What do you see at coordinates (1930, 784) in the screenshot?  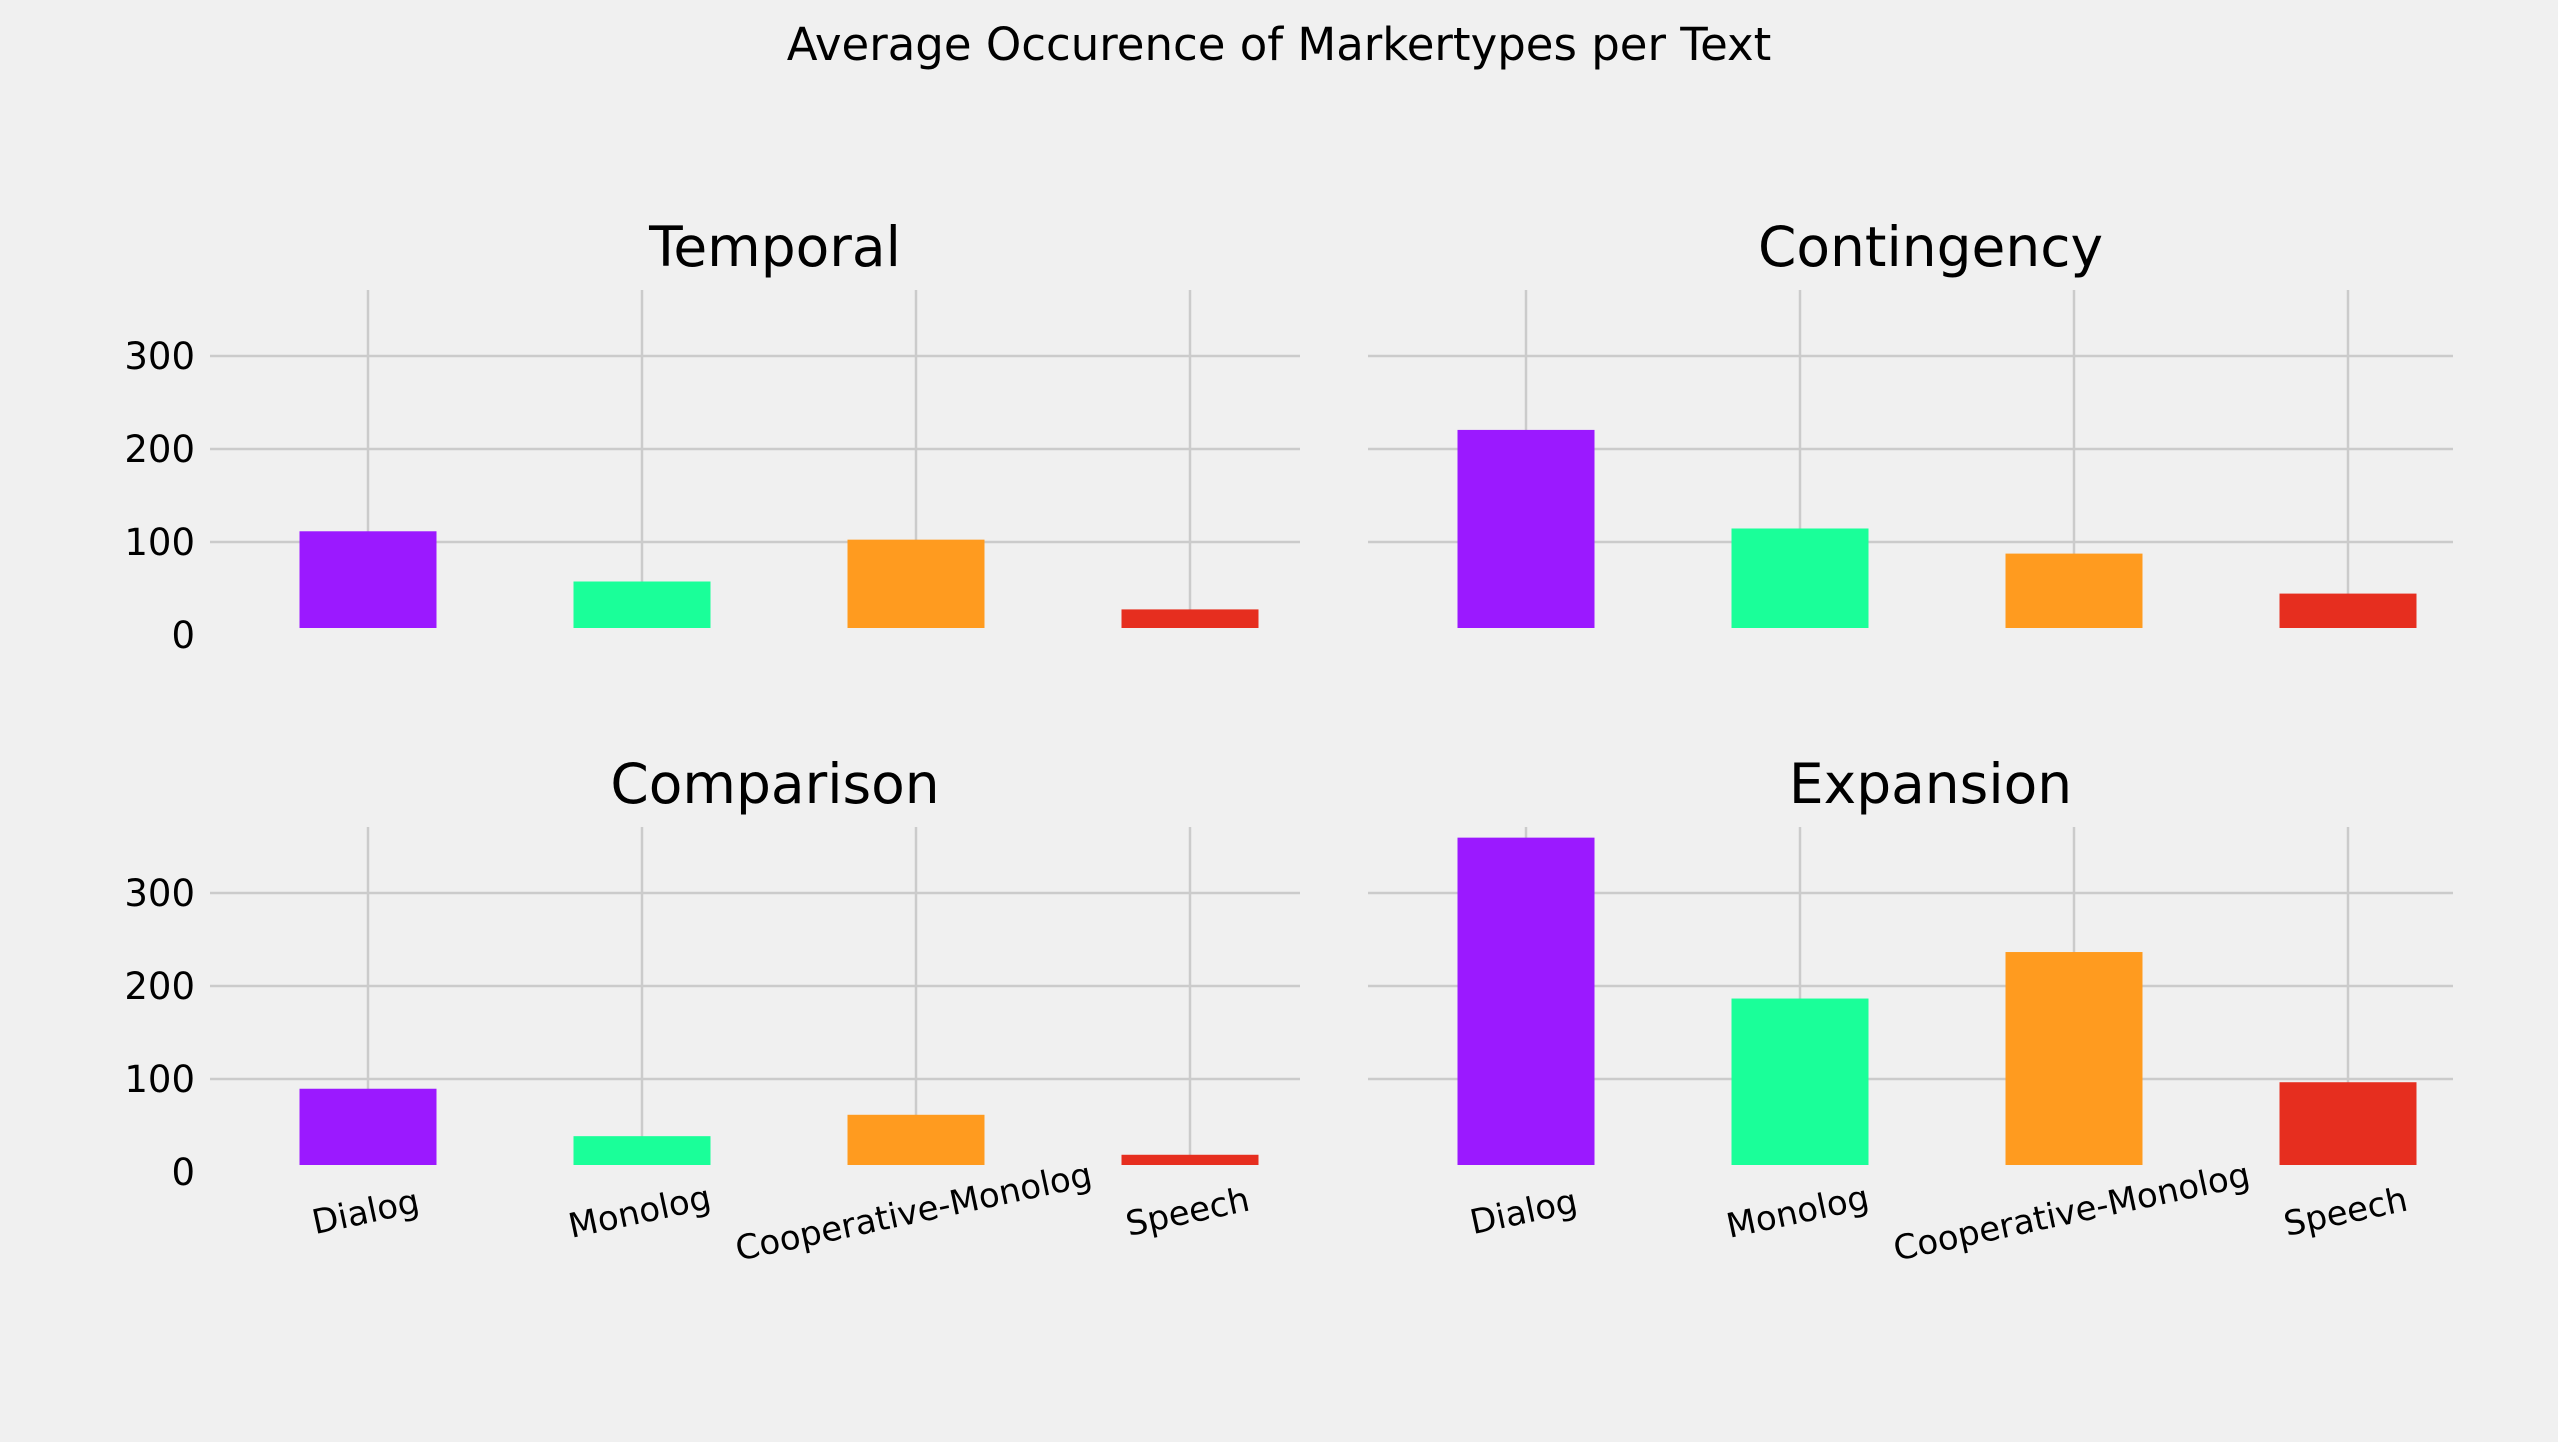 I see `subplot-title: Expansion` at bounding box center [1930, 784].